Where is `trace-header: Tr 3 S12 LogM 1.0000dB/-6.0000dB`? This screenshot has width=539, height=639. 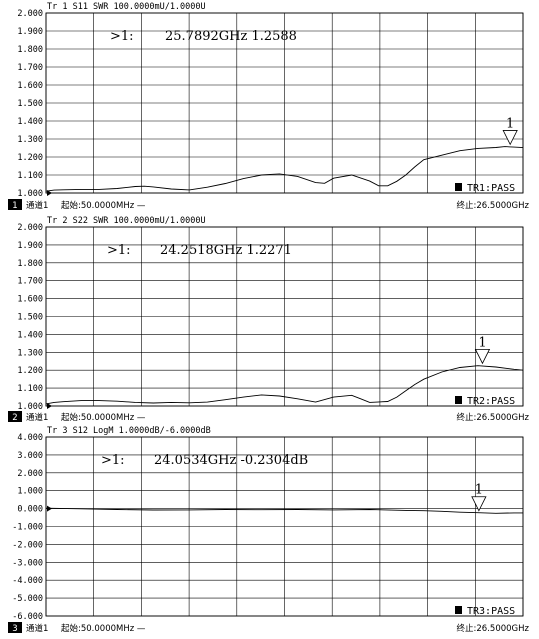
trace-header: Tr 3 S12 LogM 1.0000dB/-6.0000dB is located at coordinates (129, 431).